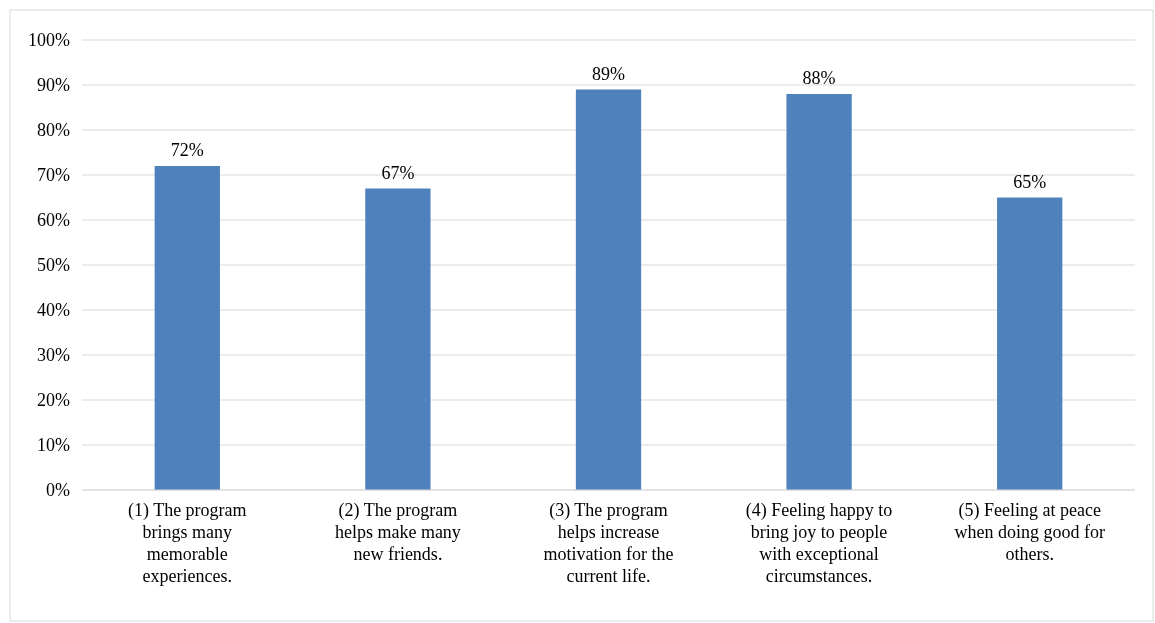 This screenshot has height=623, width=1155. Describe the element at coordinates (819, 78) in the screenshot. I see `data-label: 88%` at that location.